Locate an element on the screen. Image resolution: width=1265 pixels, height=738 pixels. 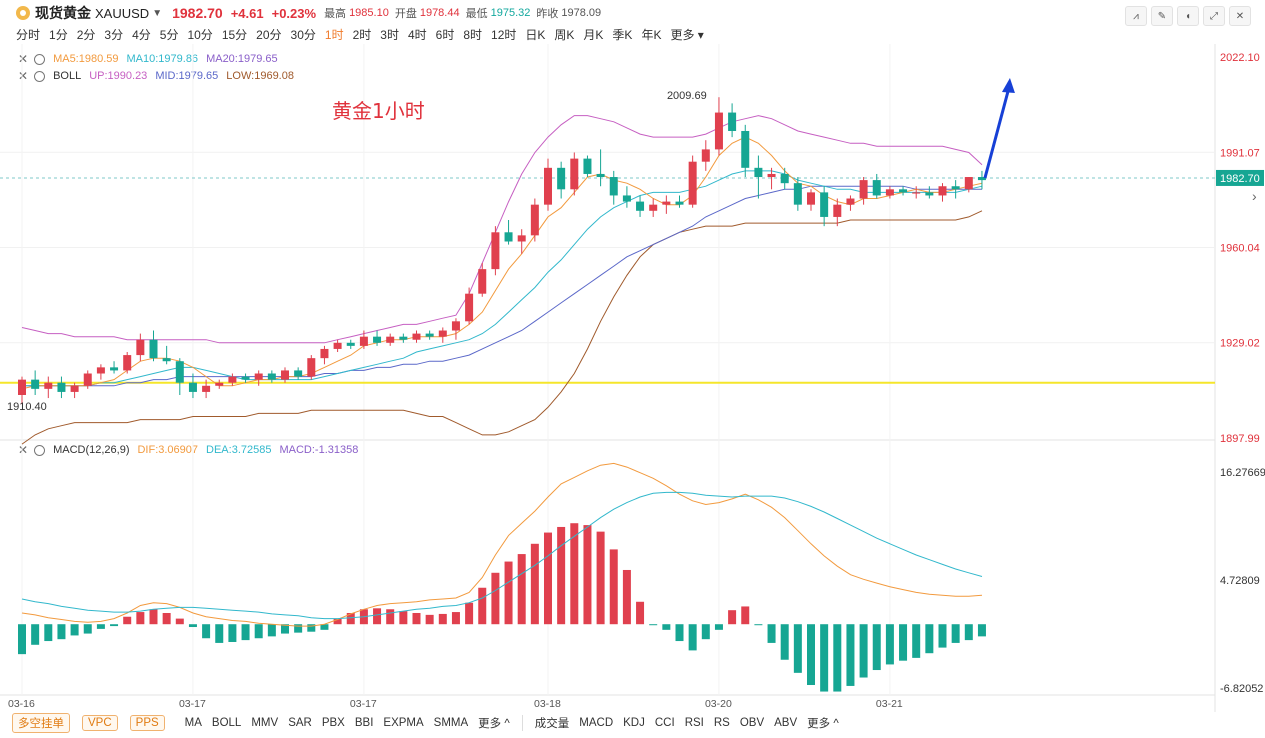
symbol-code: XAUUSD is located at coordinates (122, 13).